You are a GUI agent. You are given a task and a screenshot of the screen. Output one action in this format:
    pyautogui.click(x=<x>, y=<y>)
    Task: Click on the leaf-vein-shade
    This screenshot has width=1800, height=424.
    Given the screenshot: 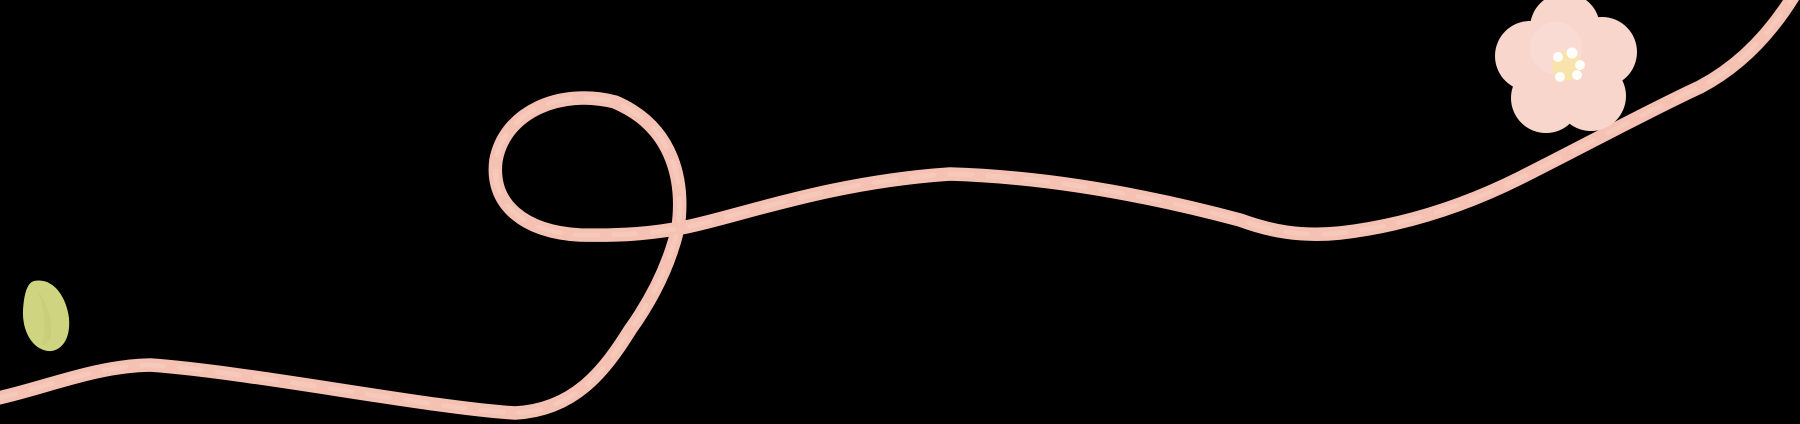 What is the action you would take?
    pyautogui.click(x=45, y=318)
    